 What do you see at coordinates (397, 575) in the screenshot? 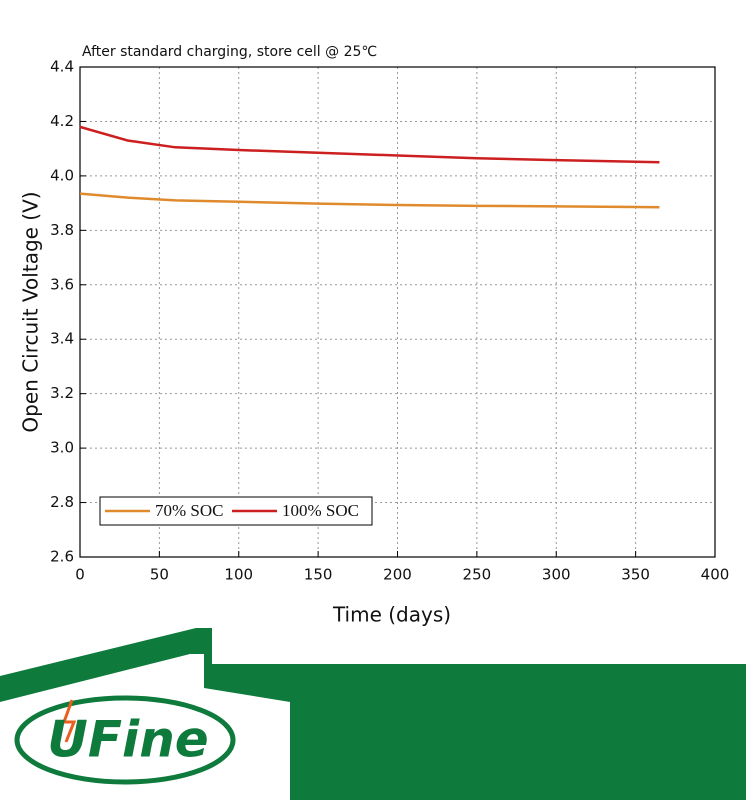
I see `x-tick-label: 200` at bounding box center [397, 575].